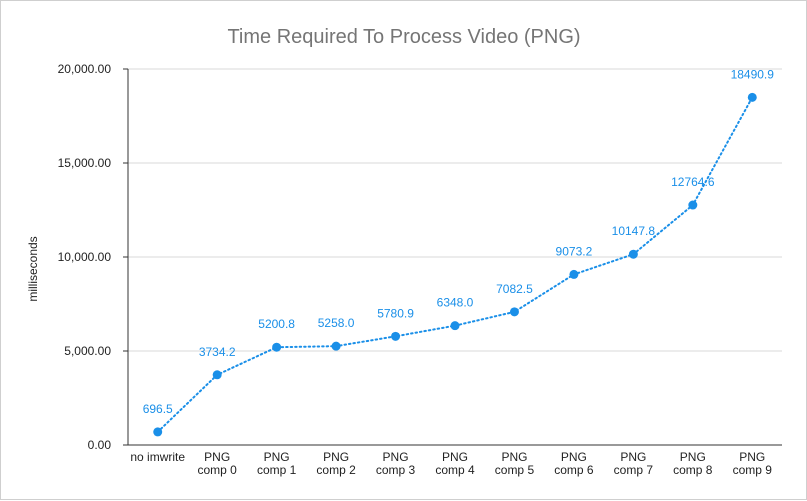  What do you see at coordinates (455, 303) in the screenshot?
I see `data-label: 6348.0` at bounding box center [455, 303].